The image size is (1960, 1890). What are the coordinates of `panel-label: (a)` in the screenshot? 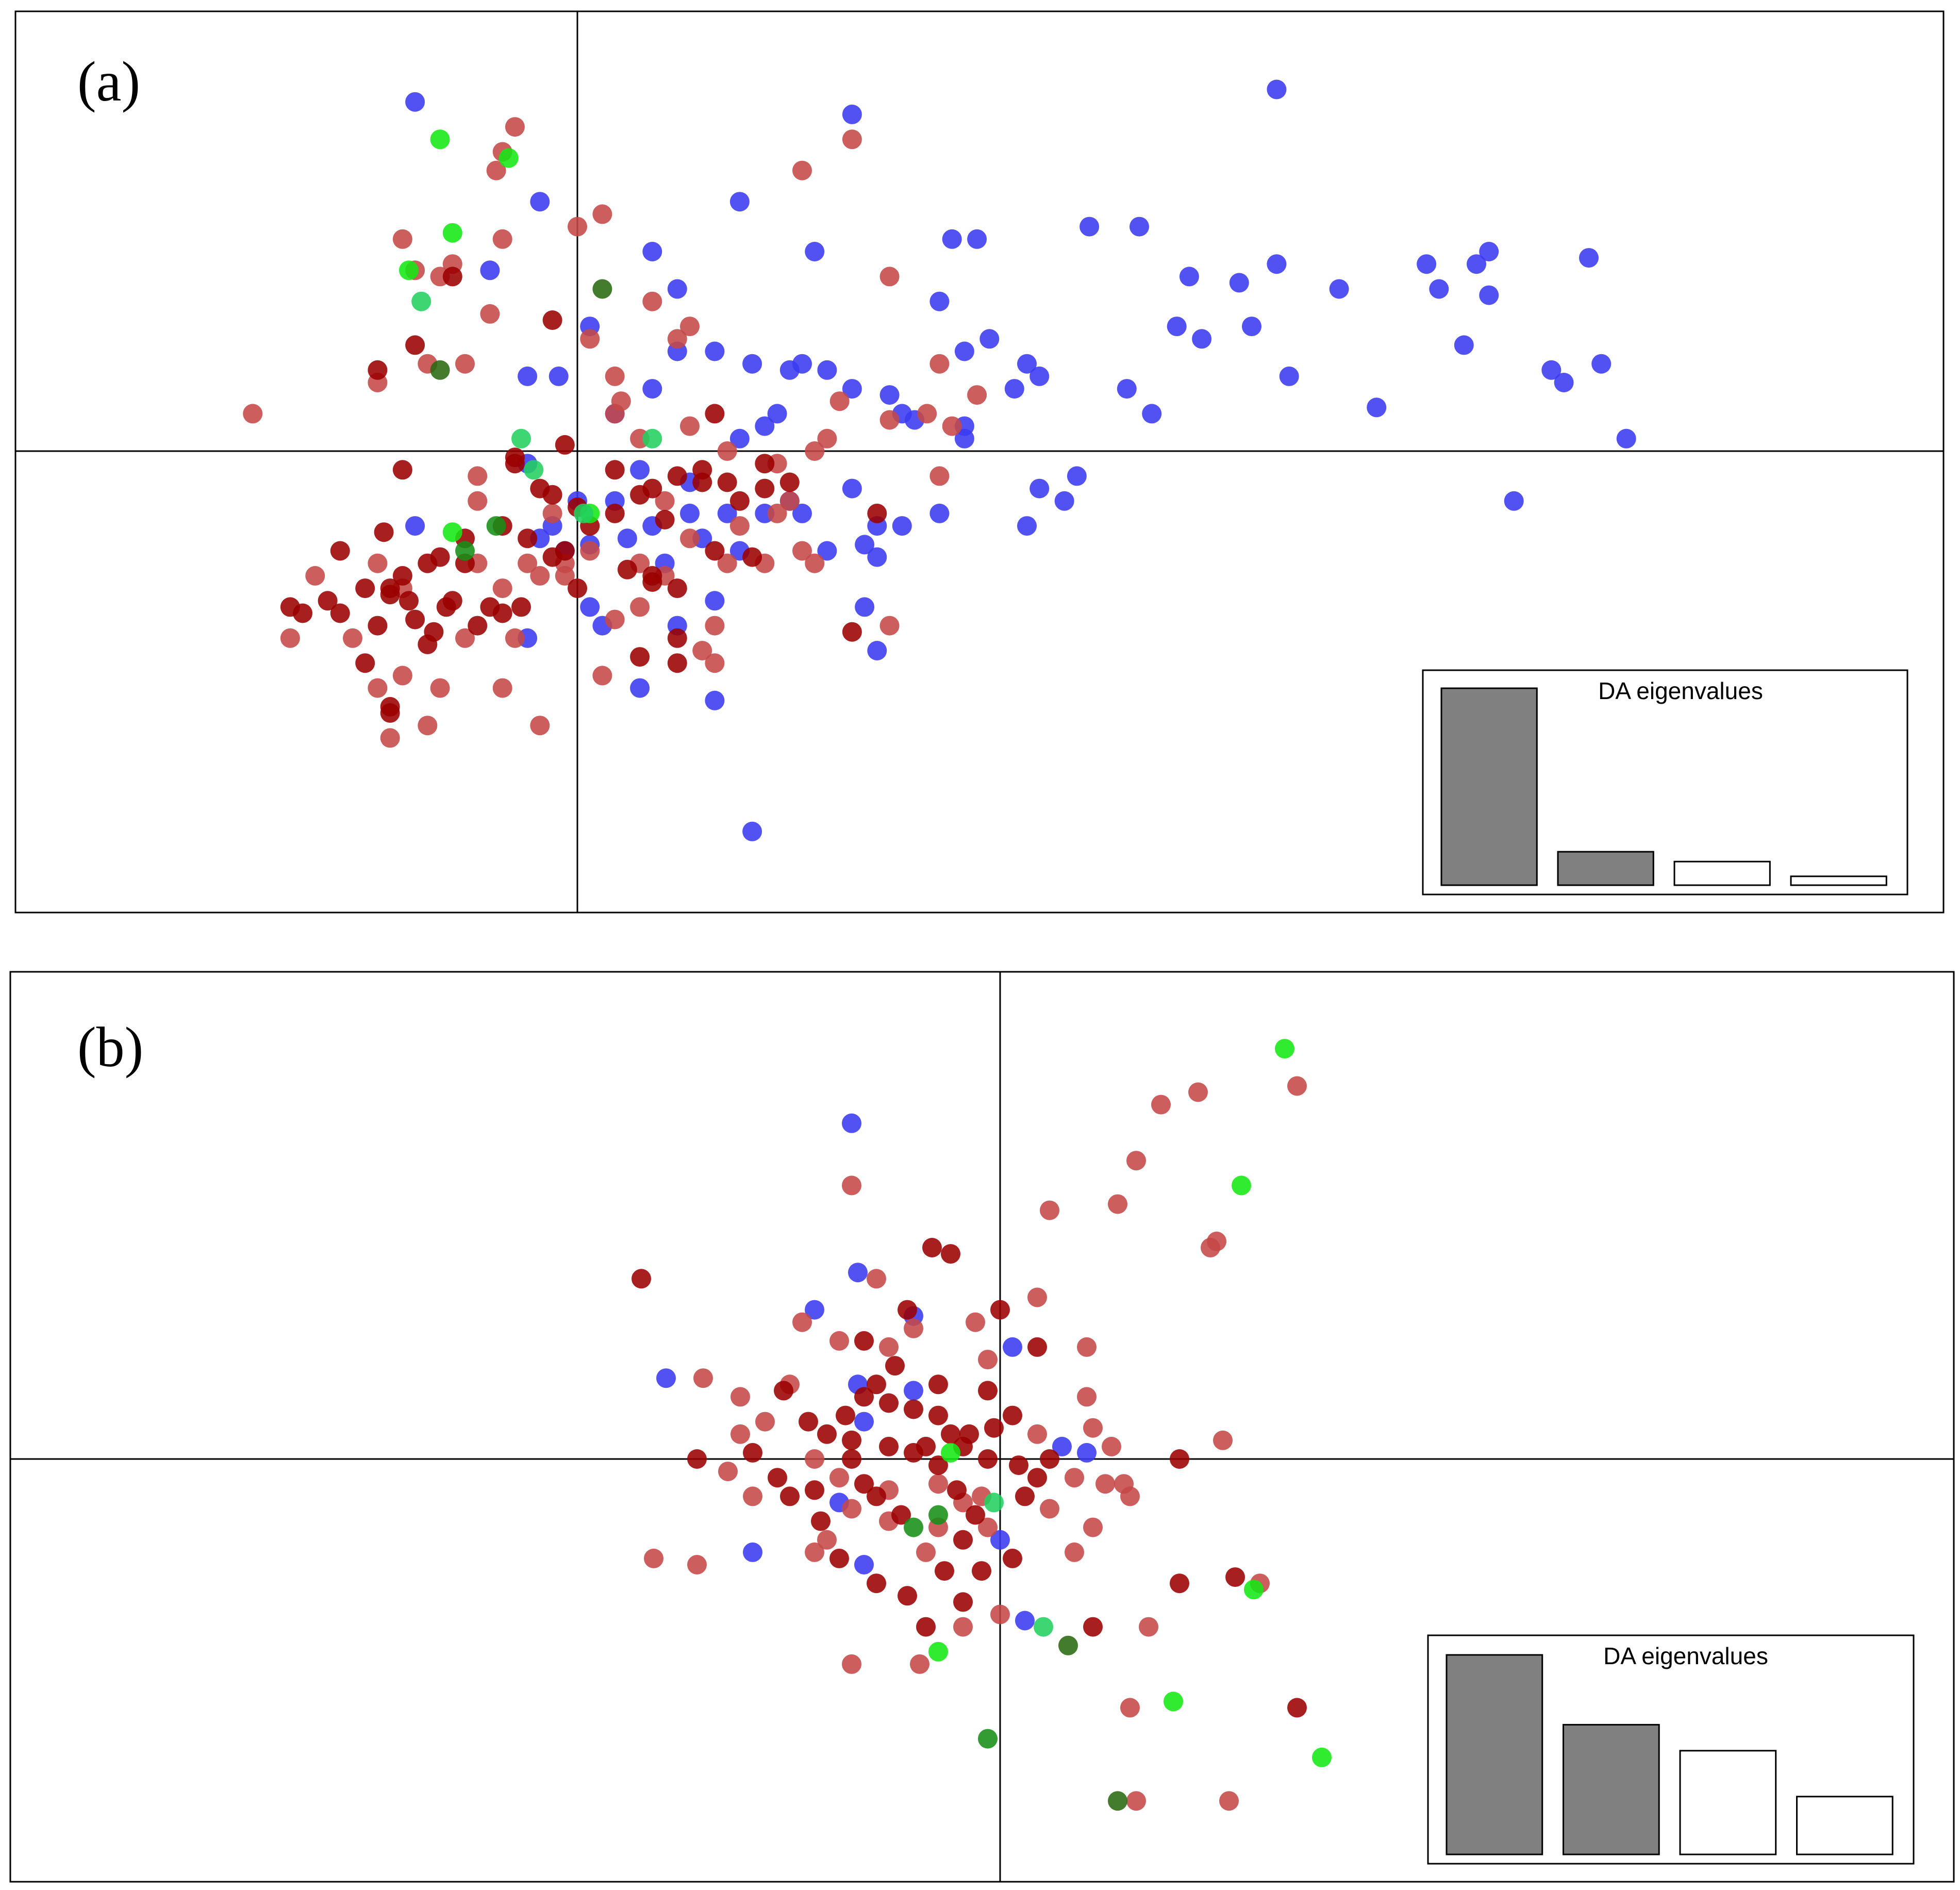 It's located at (108, 81).